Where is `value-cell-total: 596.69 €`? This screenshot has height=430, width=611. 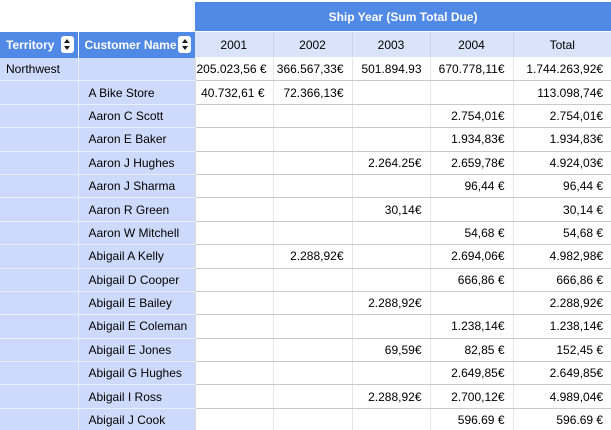 value-cell-total: 596.69 € is located at coordinates (562, 419).